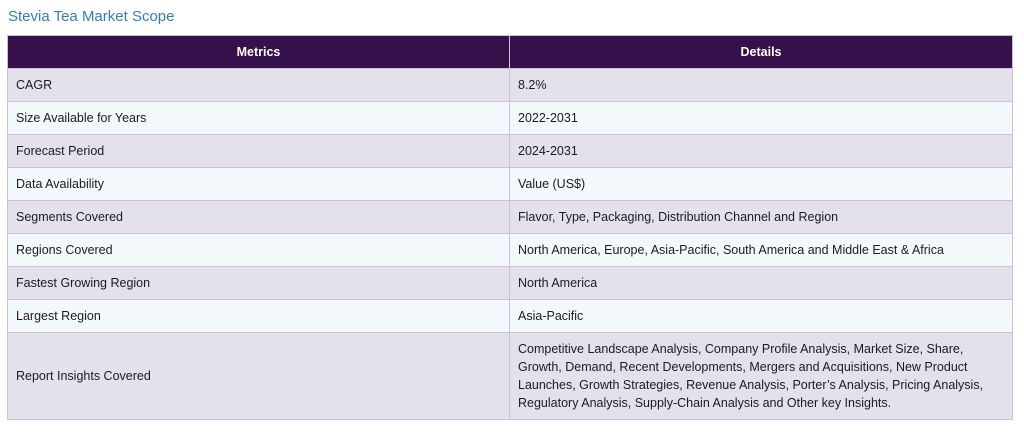  What do you see at coordinates (258, 316) in the screenshot?
I see `metric-cell: Largest Region` at bounding box center [258, 316].